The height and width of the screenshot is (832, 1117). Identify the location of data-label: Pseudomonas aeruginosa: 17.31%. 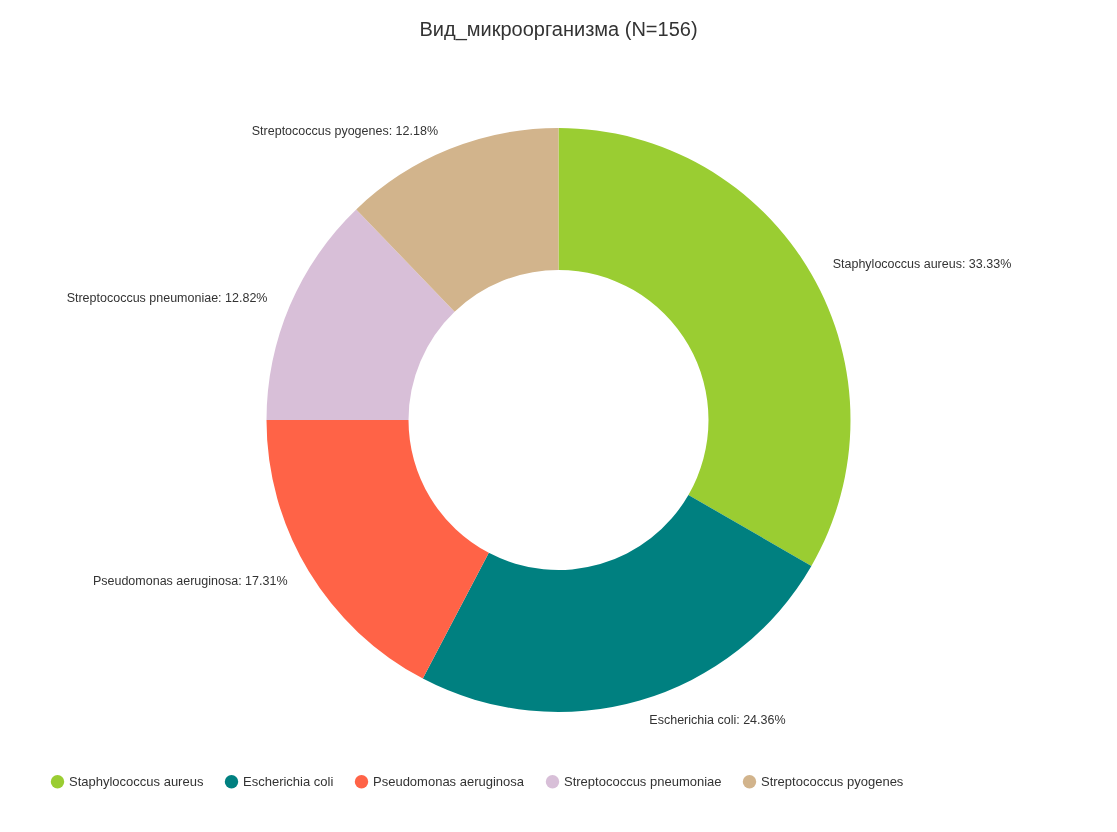
(190, 581).